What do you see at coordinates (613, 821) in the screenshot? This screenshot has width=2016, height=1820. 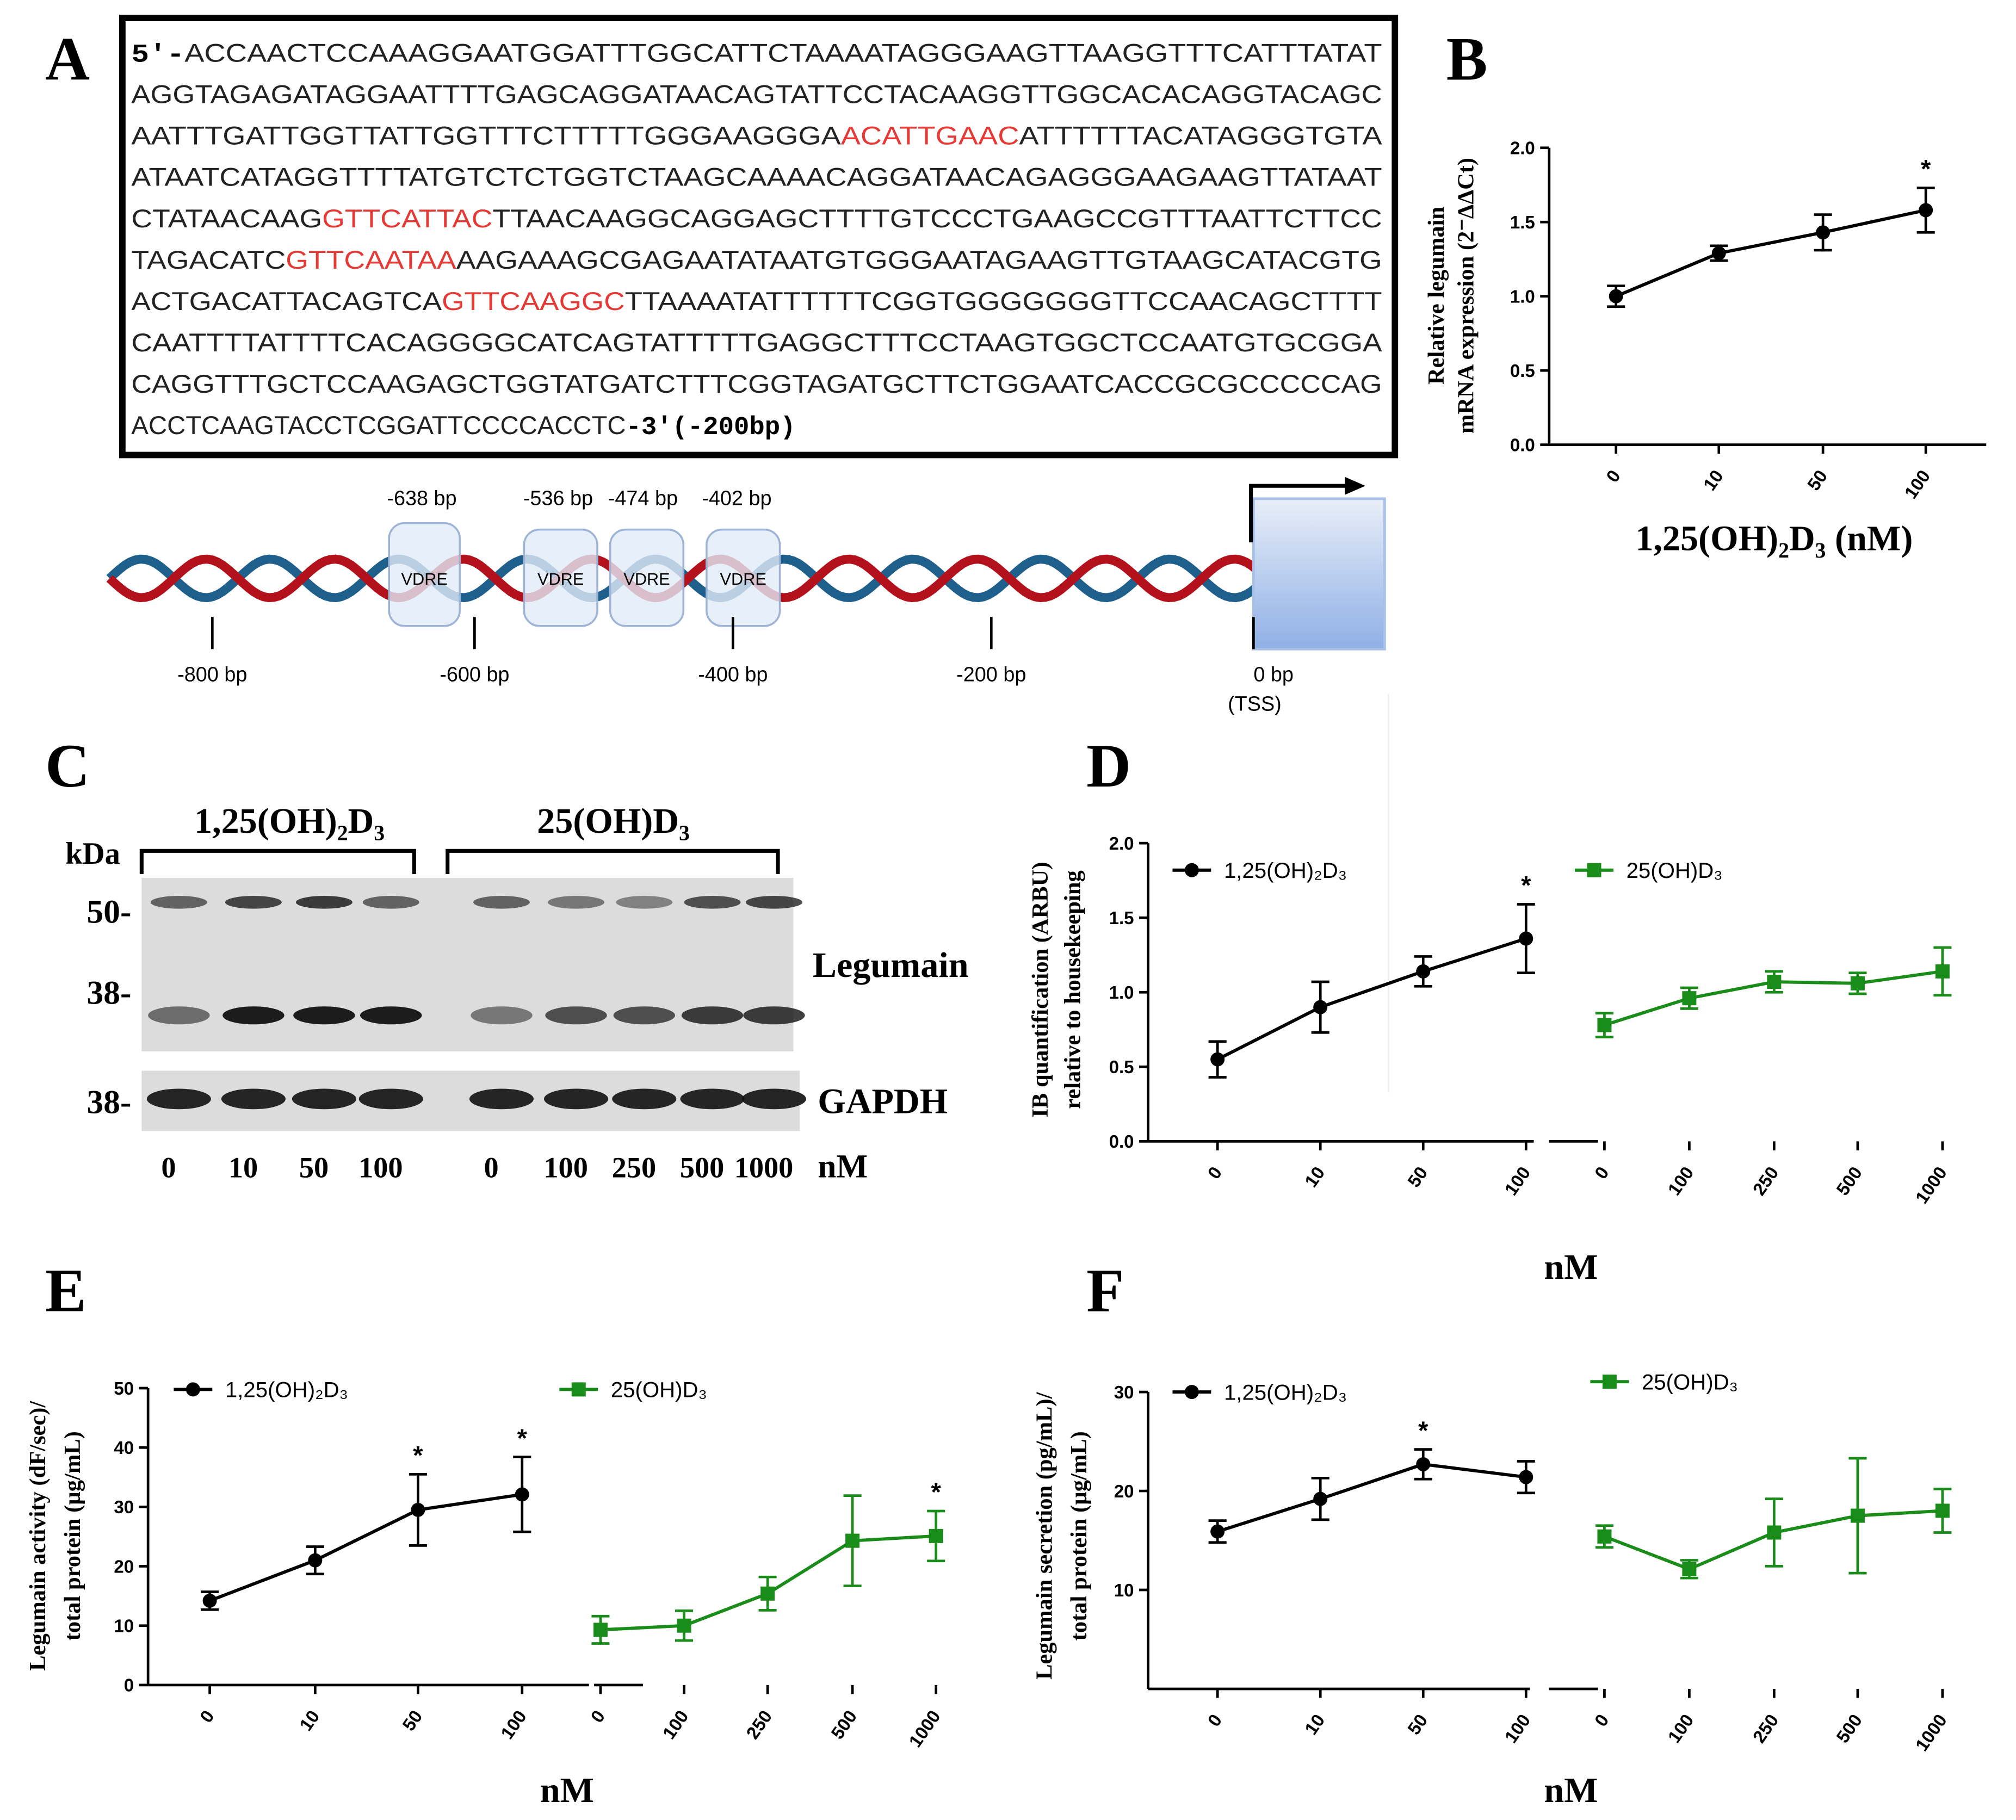 I see `group-label: 25(OH)D₃` at bounding box center [613, 821].